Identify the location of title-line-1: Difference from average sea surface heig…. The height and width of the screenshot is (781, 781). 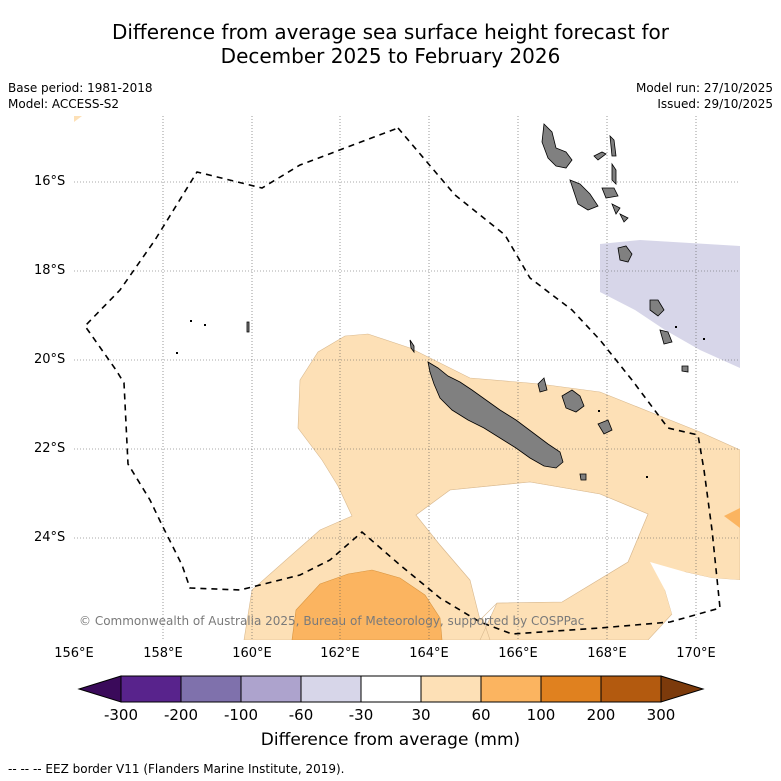
(390, 32).